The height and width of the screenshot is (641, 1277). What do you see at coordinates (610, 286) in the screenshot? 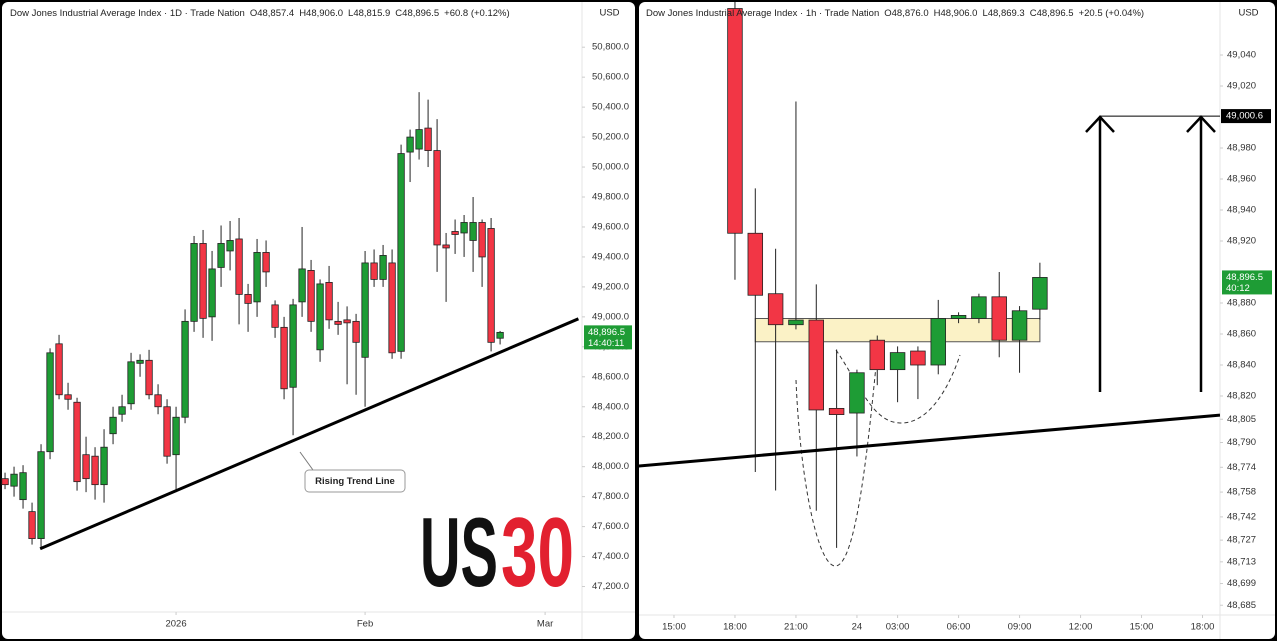
I see `y-tick-label: 49,200.0` at bounding box center [610, 286].